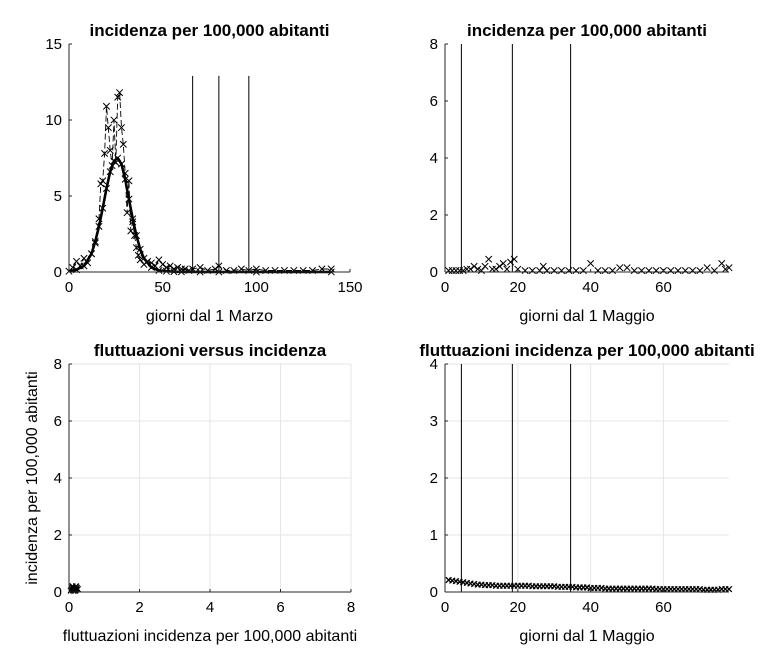 Image resolution: width=784 pixels, height=658 pixels. Describe the element at coordinates (210, 607) in the screenshot. I see `x-tick-label: 4` at that location.